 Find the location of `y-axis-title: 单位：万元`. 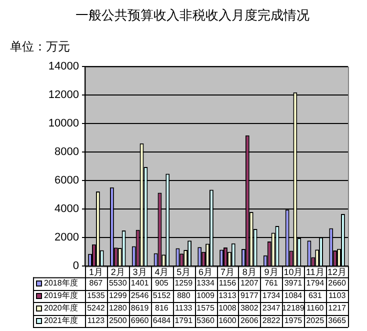

y-axis-title: 单位：万元 is located at coordinates (40, 46).